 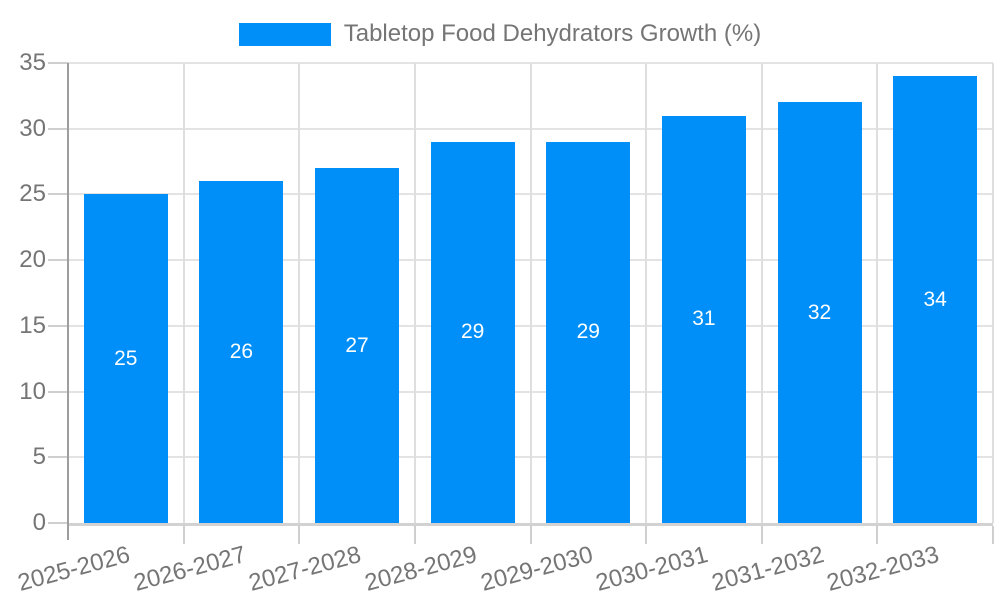 What do you see at coordinates (32, 62) in the screenshot?
I see `y-tick-label: 35` at bounding box center [32, 62].